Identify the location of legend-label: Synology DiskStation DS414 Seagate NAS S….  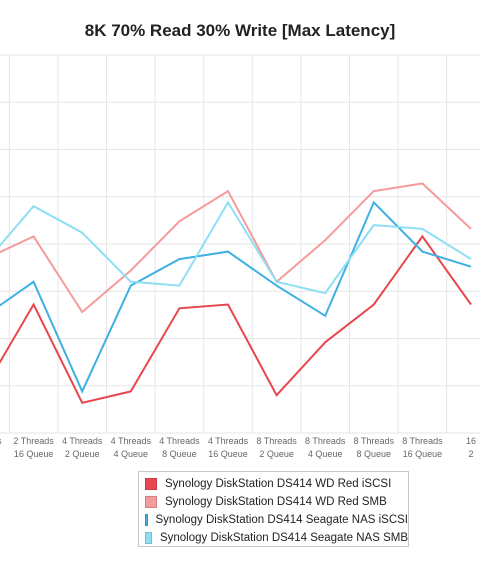
(283, 538).